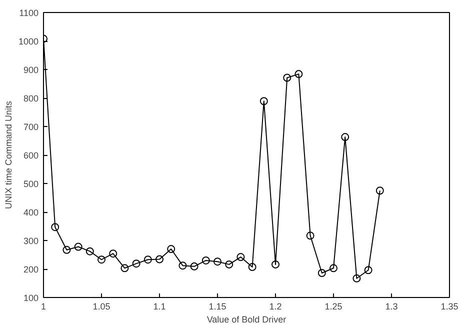  Describe the element at coordinates (29, 13) in the screenshot. I see `y-tick-label: 1100` at that location.